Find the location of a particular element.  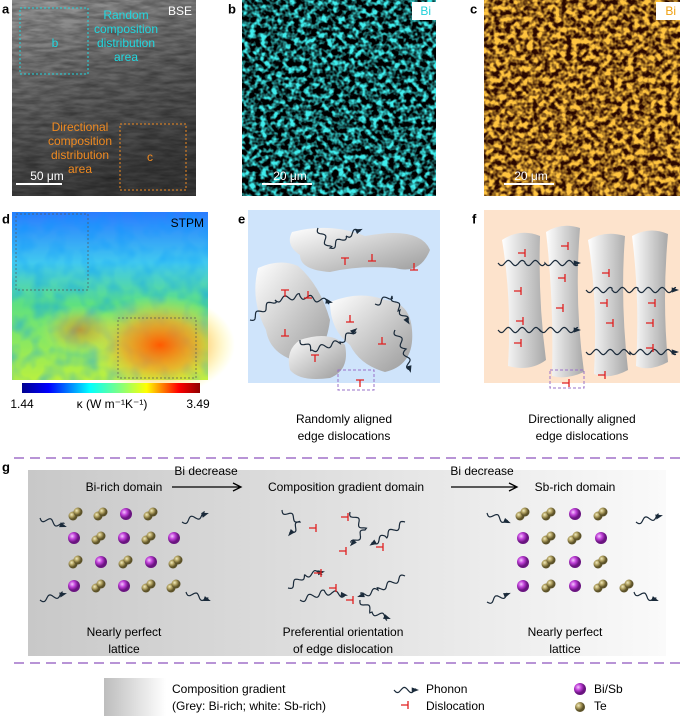

panel-label: Bi is located at coordinates (425, 11).